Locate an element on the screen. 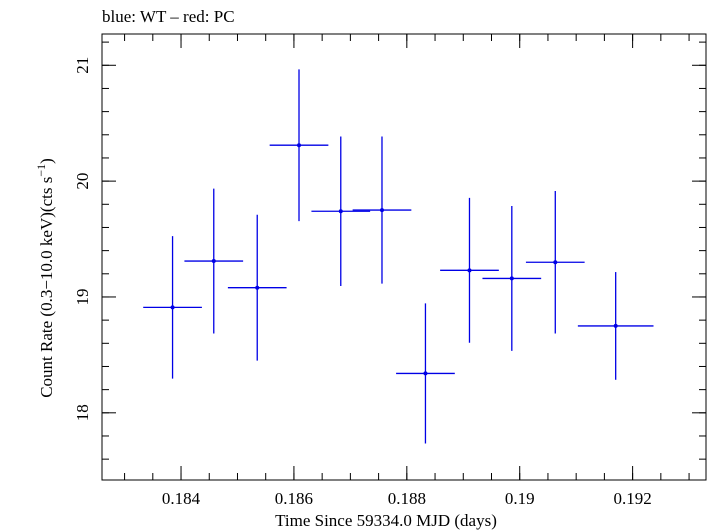  x-axis-title: Time Since 59334.0 MJD (days) is located at coordinates (386, 520).